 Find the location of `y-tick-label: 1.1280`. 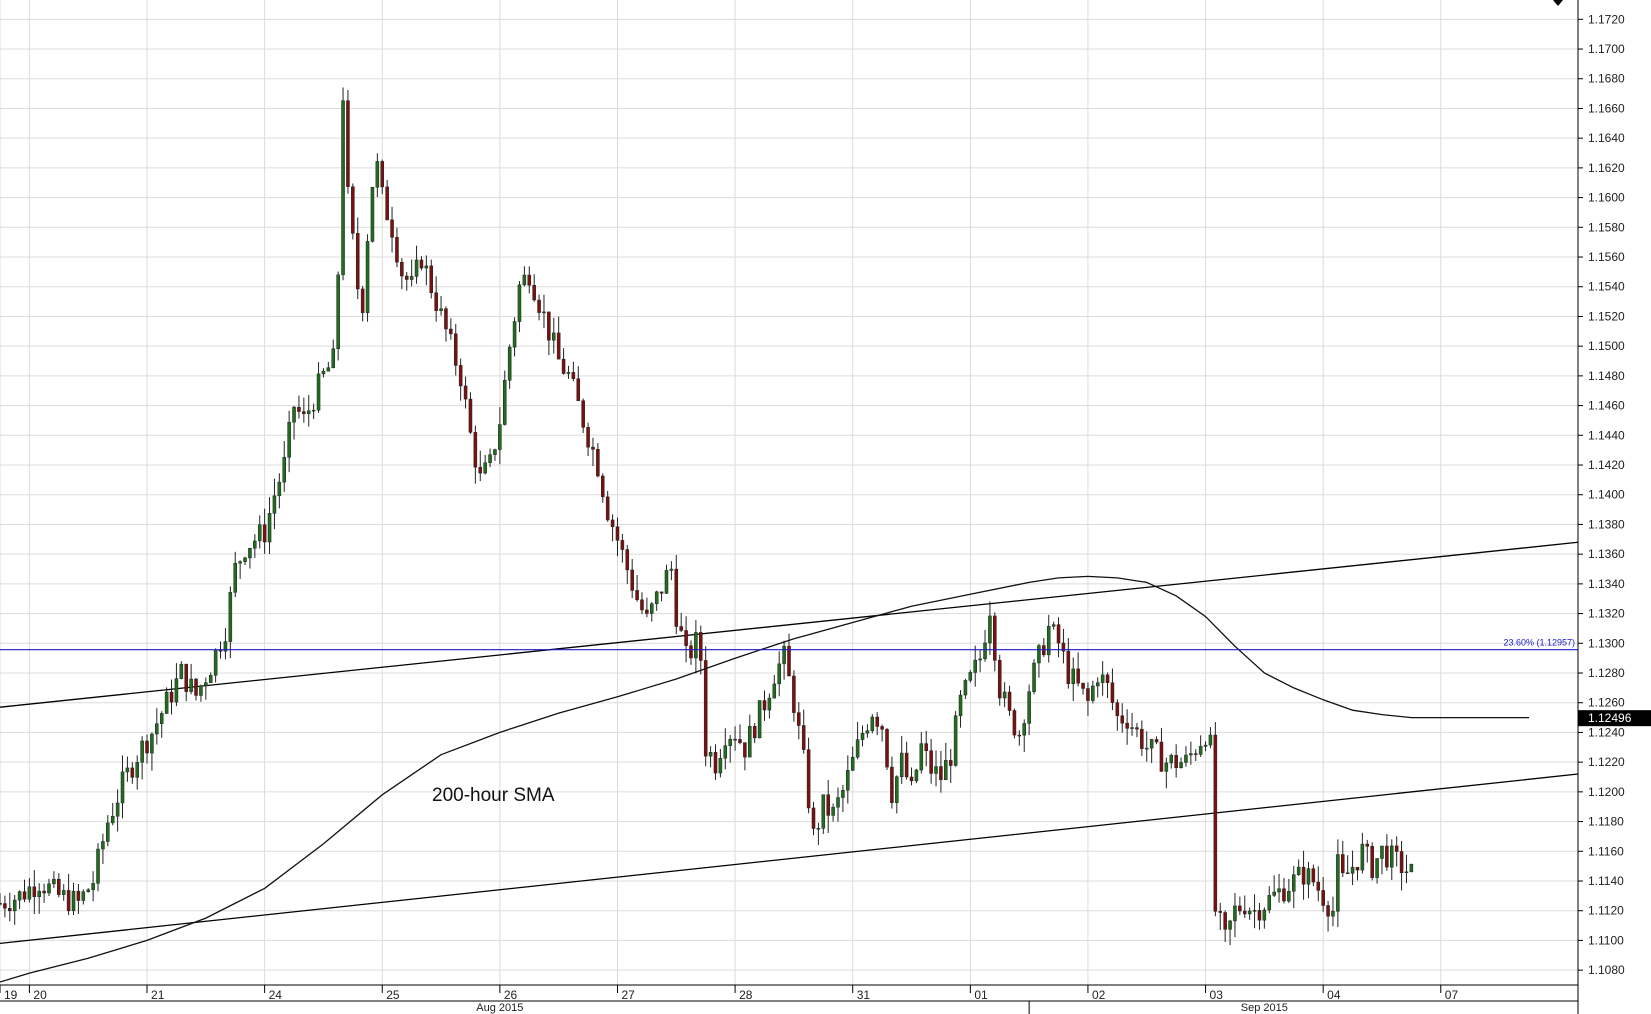

y-tick-label: 1.1280 is located at coordinates (1606, 673).